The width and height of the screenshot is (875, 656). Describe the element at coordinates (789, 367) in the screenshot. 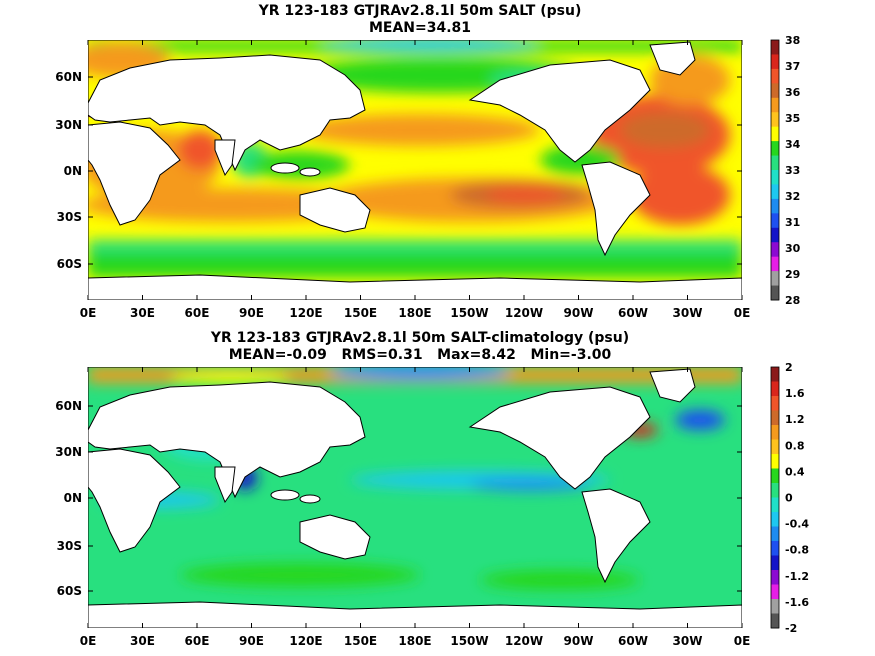

I see `colorbar-label: 2` at that location.